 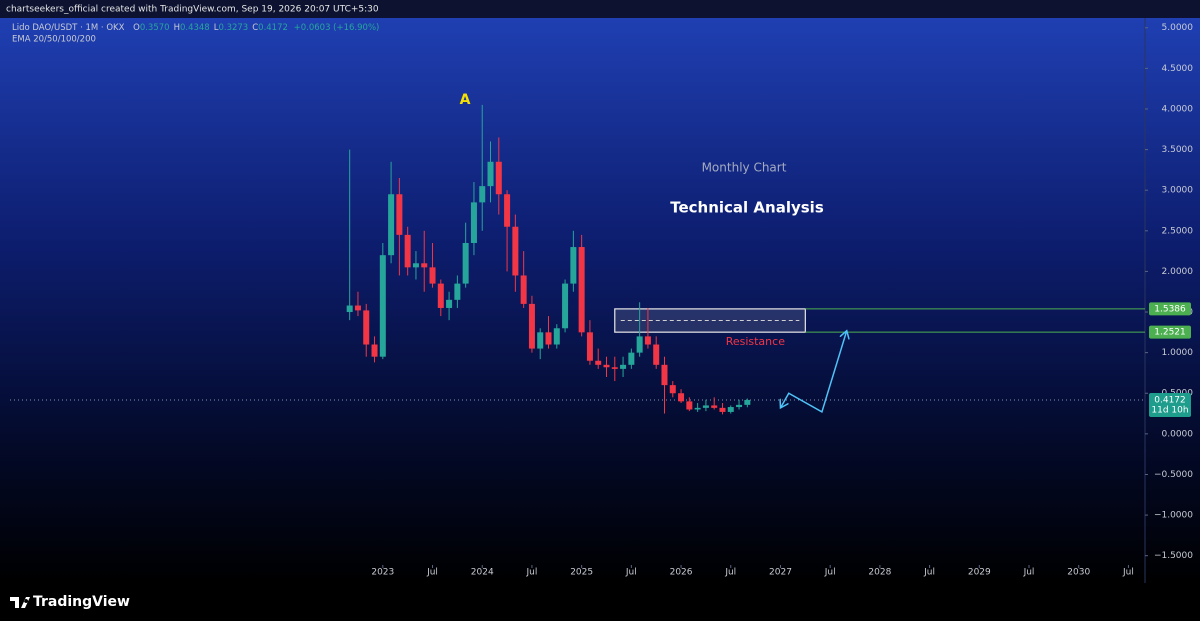 What do you see at coordinates (1078, 573) in the screenshot?
I see `x-tick-label: 2030` at bounding box center [1078, 573].